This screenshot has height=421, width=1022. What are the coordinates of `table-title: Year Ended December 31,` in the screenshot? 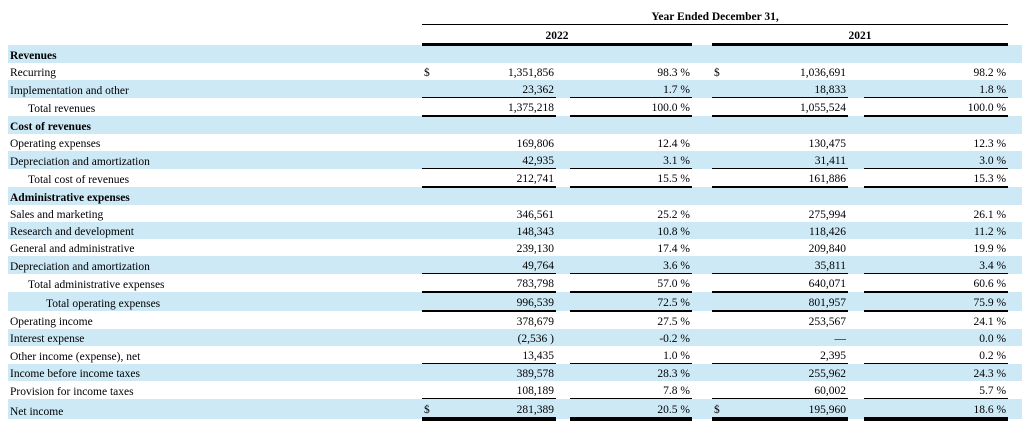 It's located at (715, 15).